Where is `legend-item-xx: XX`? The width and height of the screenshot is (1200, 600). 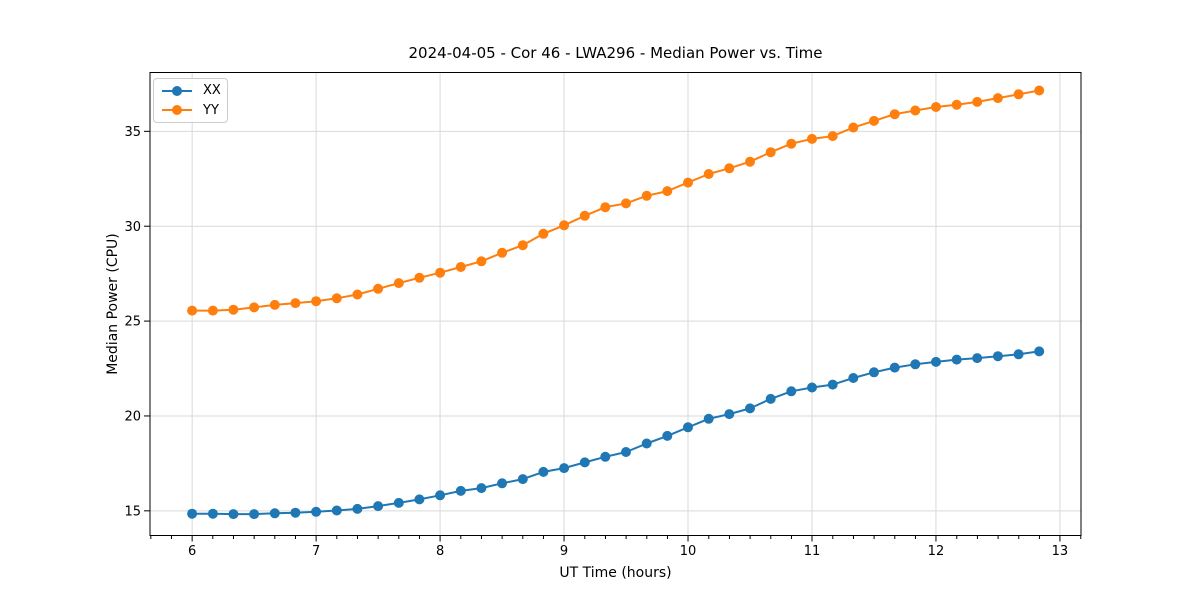
legend-item-xx: XX is located at coordinates (190, 91).